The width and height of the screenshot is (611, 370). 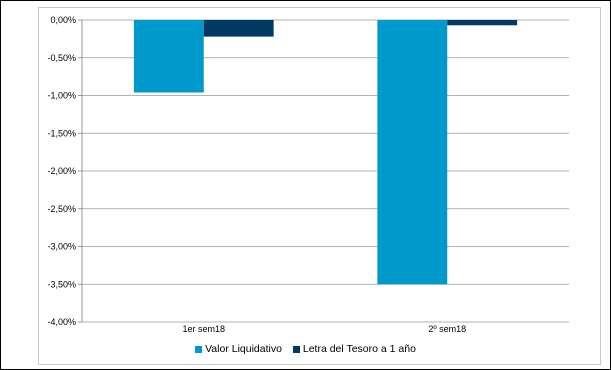 What do you see at coordinates (243, 349) in the screenshot?
I see `legend-label-valor-liquidativo: Valor Liquidativo` at bounding box center [243, 349].